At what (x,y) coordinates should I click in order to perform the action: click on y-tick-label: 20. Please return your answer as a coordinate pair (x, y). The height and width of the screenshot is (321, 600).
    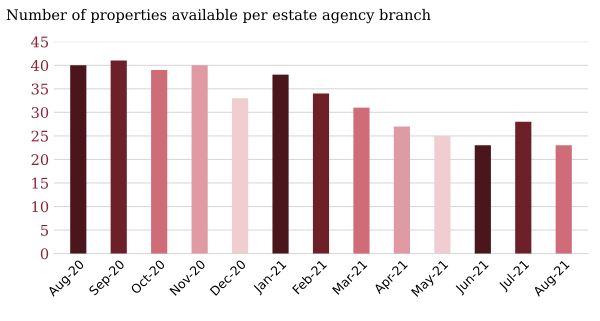
    Looking at the image, I should click on (40, 160).